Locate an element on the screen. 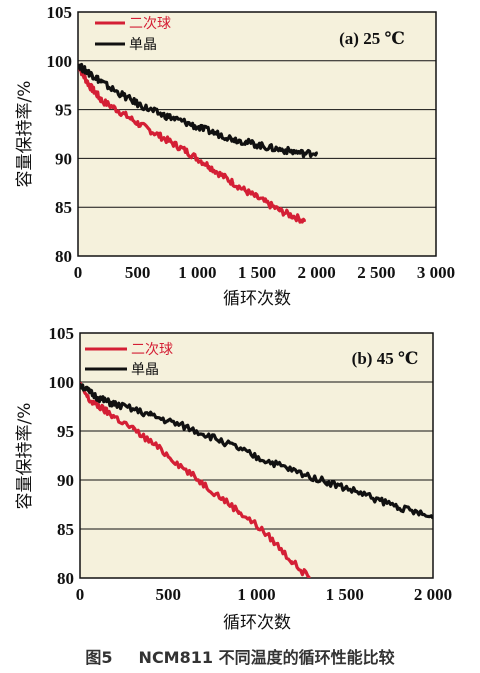  figure-caption: 图5 NCM811 不同温度的循环性能比较 is located at coordinates (240, 656).